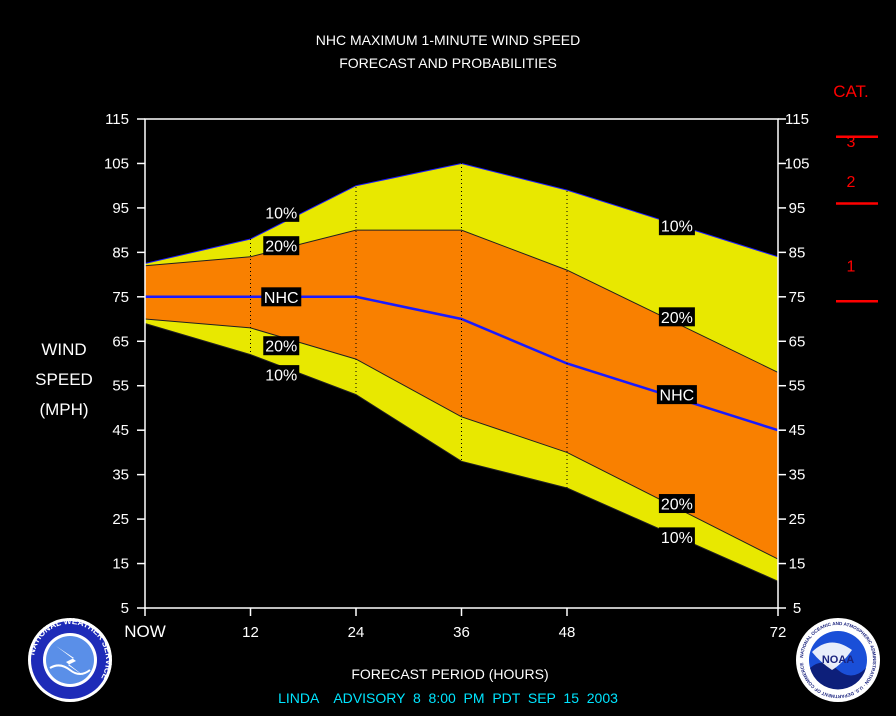 This screenshot has height=716, width=896. I want to click on category-heading: CAT., so click(851, 91).